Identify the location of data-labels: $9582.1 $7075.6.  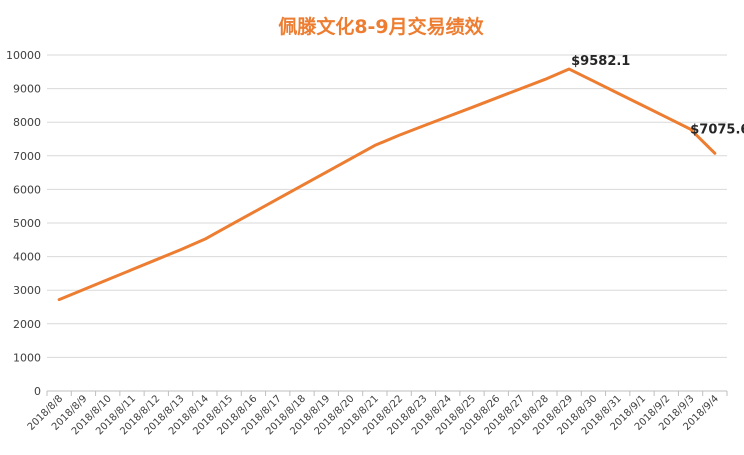
(657, 95).